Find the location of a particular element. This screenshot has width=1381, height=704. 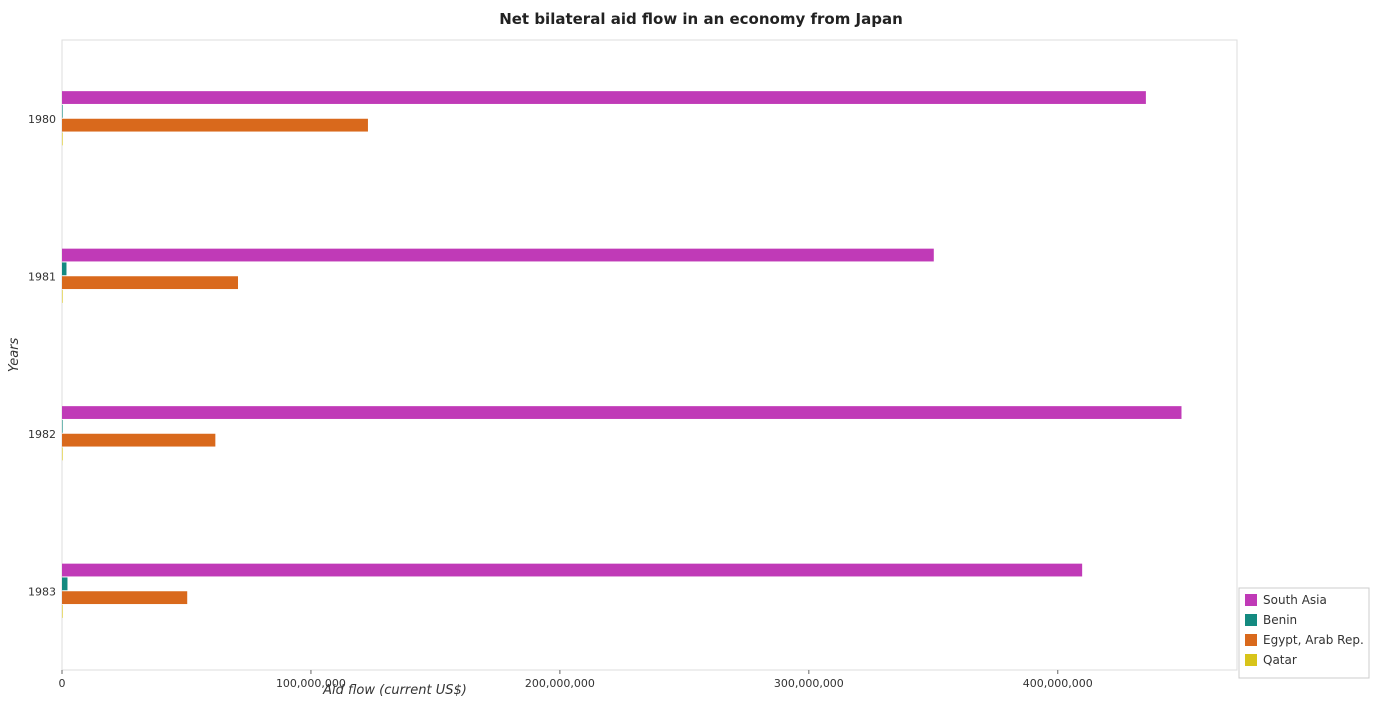

legend-swatch-qatar is located at coordinates (1251, 660).